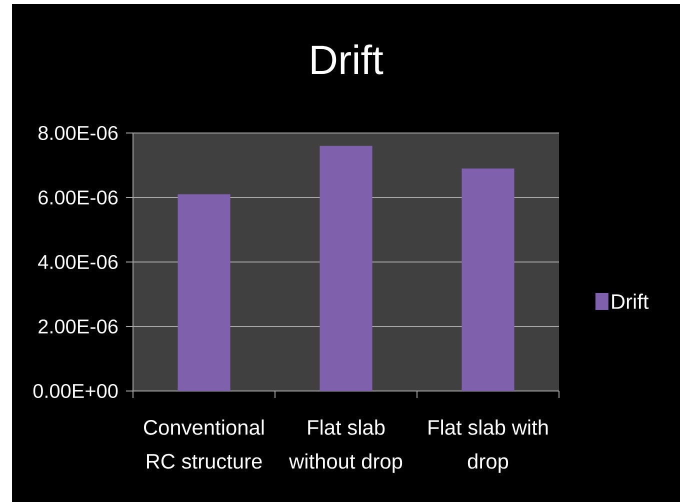 The height and width of the screenshot is (502, 680). What do you see at coordinates (78, 197) in the screenshot?
I see `y-tick-label: 6.00E-06` at bounding box center [78, 197].